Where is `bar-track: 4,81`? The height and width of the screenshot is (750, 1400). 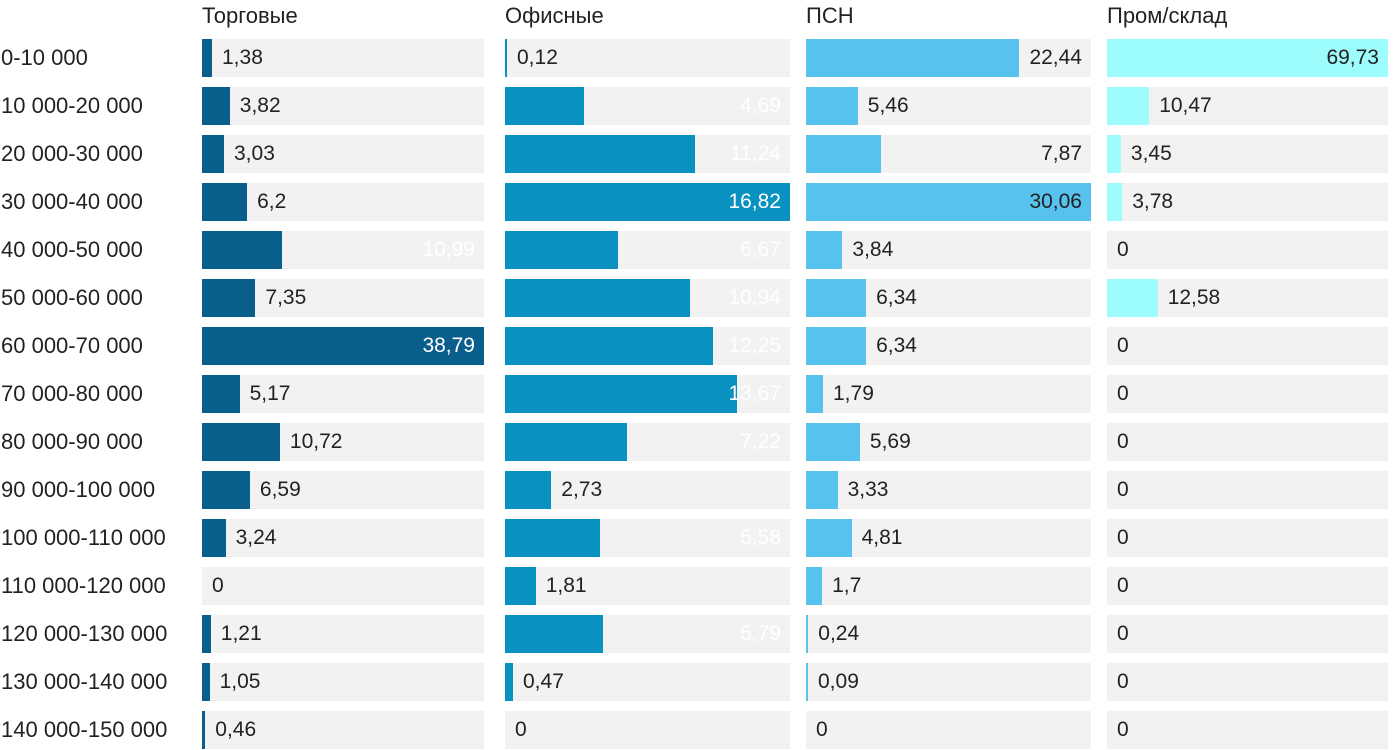 bar-track: 4,81 is located at coordinates (948, 538).